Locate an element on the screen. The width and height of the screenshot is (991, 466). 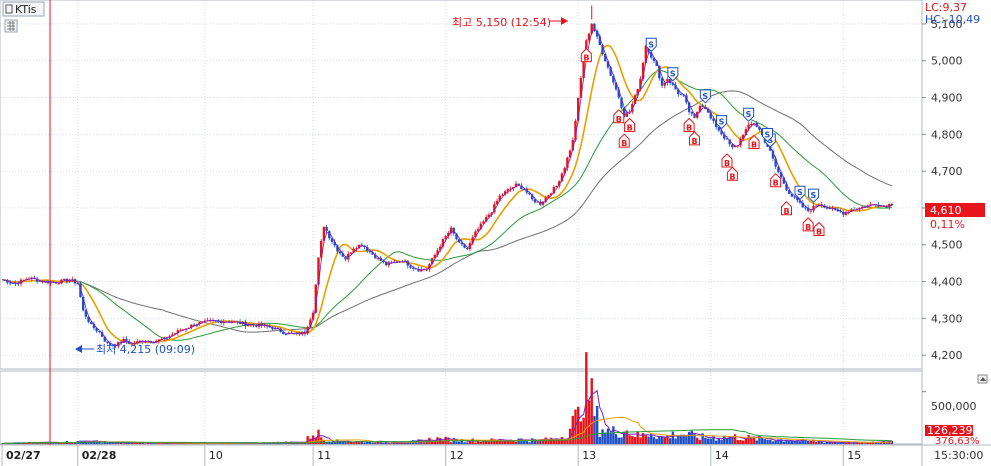
date-label: 14 is located at coordinates (722, 455).